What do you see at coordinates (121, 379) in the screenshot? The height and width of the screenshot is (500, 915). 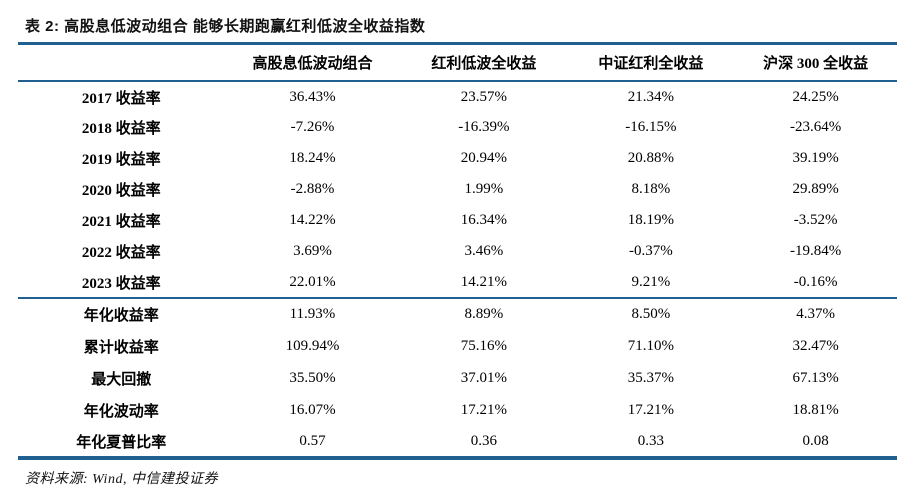 I see `row-label: 最大回撤` at bounding box center [121, 379].